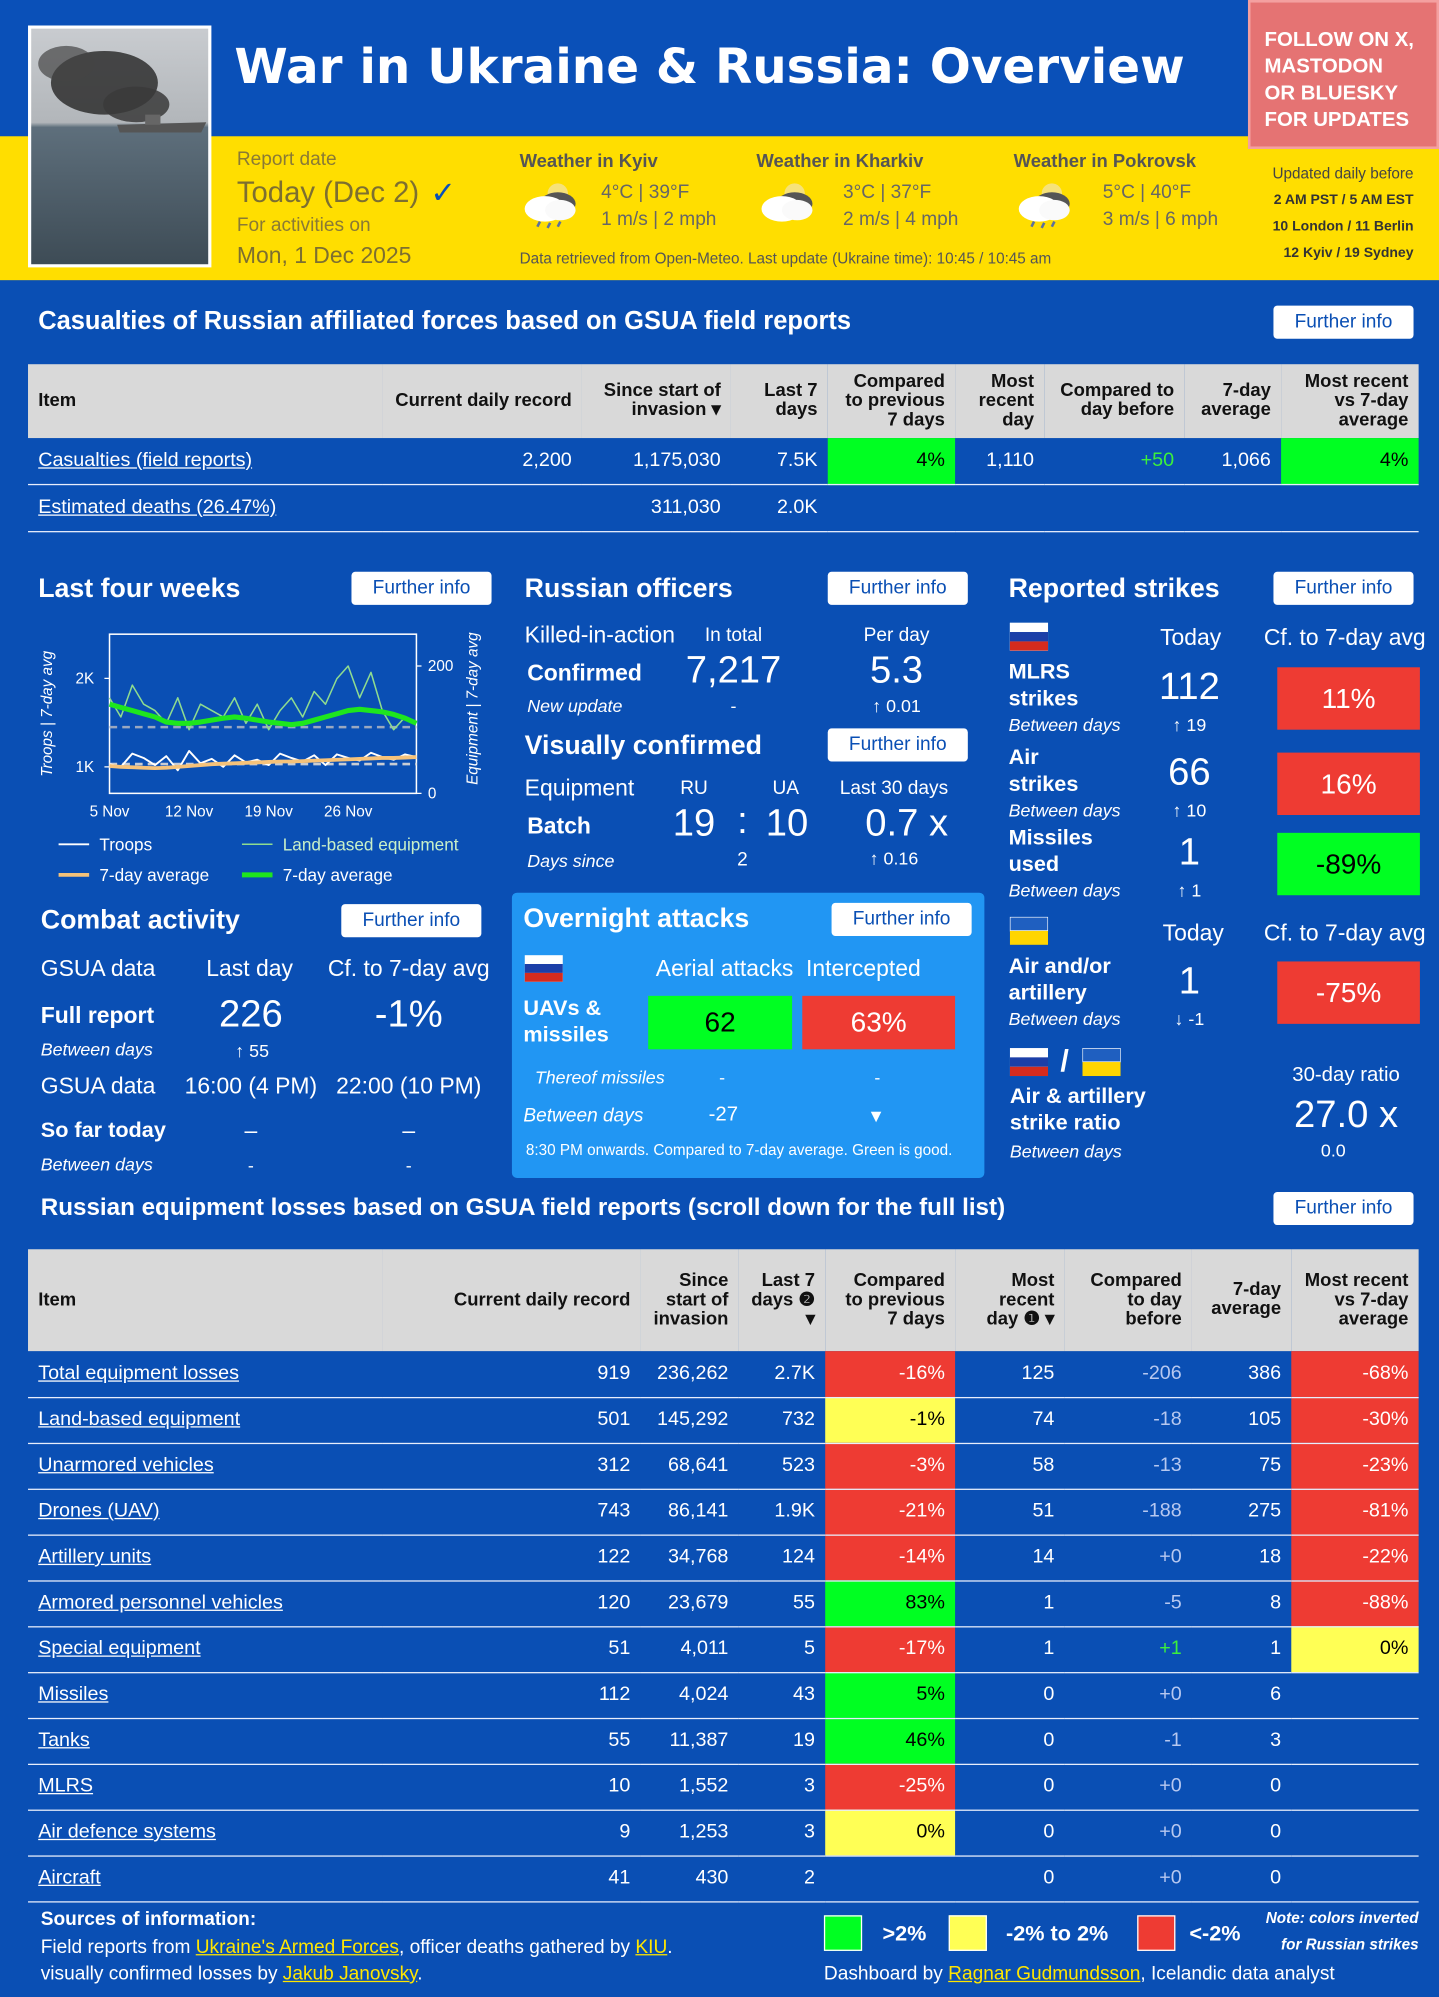 Image resolution: width=1439 pixels, height=1997 pixels. I want to click on table-cell: 124, so click(782, 1557).